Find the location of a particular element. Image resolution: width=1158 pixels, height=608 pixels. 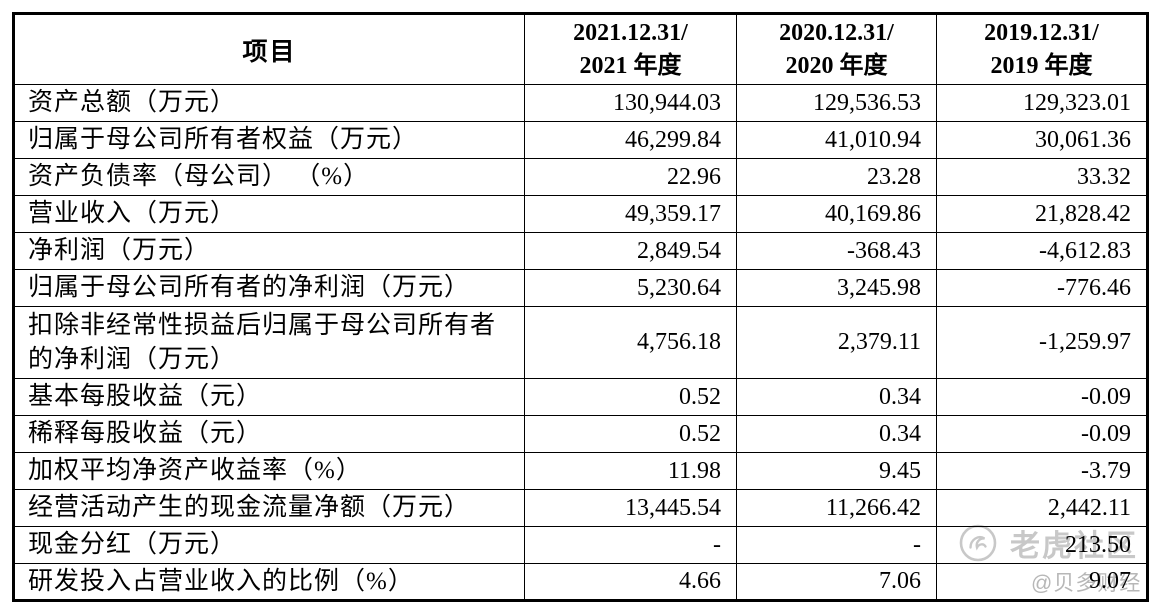

table-row-weighted-roe: 加权平均净资产收益率（%） 11.98 9.45 -3.79 is located at coordinates (580, 471).